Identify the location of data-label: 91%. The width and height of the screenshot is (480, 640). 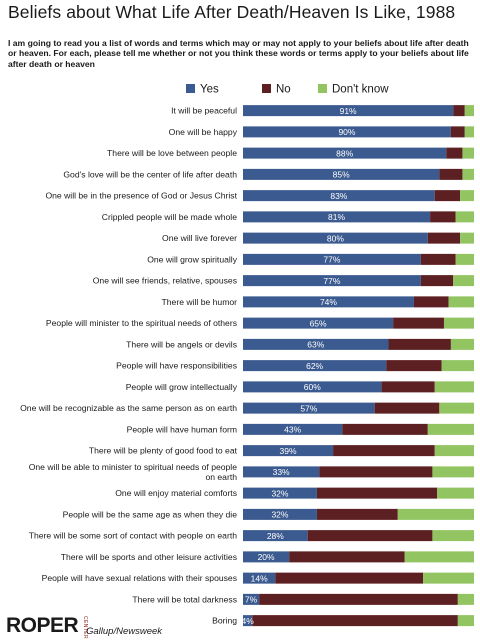
(348, 111).